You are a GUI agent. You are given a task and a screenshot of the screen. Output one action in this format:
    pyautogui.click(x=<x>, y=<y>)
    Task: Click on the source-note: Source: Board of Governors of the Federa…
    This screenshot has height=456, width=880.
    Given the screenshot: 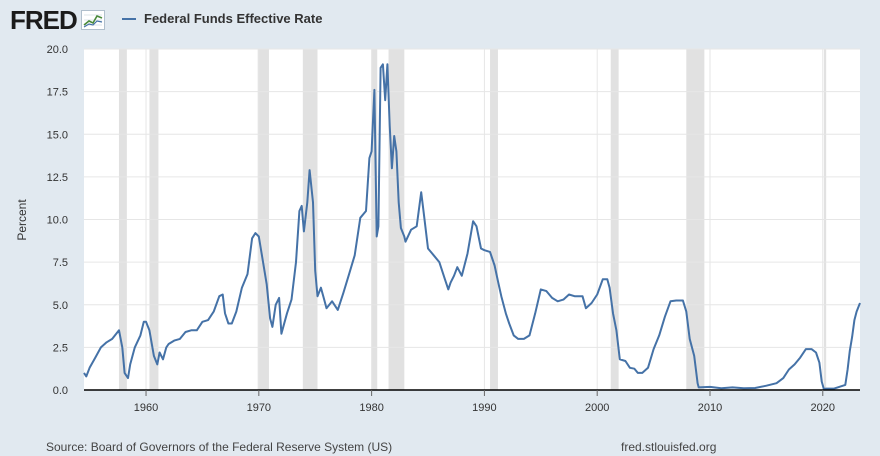 What is the action you would take?
    pyautogui.click(x=219, y=447)
    